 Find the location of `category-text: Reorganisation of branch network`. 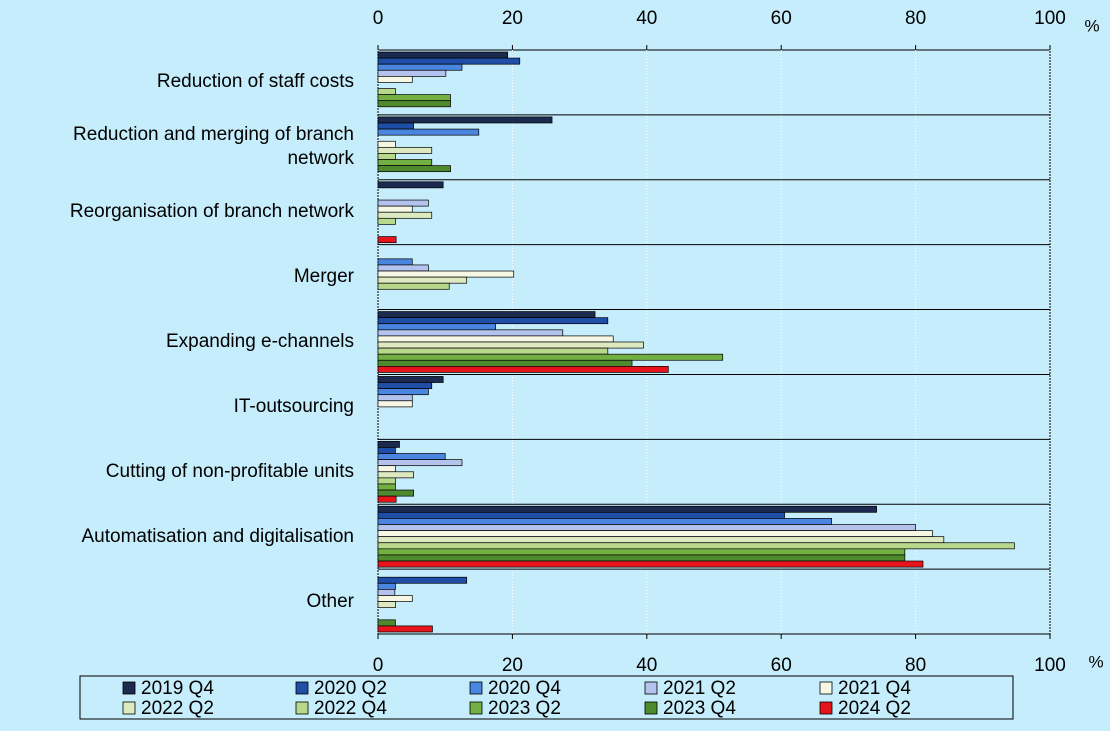

category-text: Reorganisation of branch network is located at coordinates (211, 212).